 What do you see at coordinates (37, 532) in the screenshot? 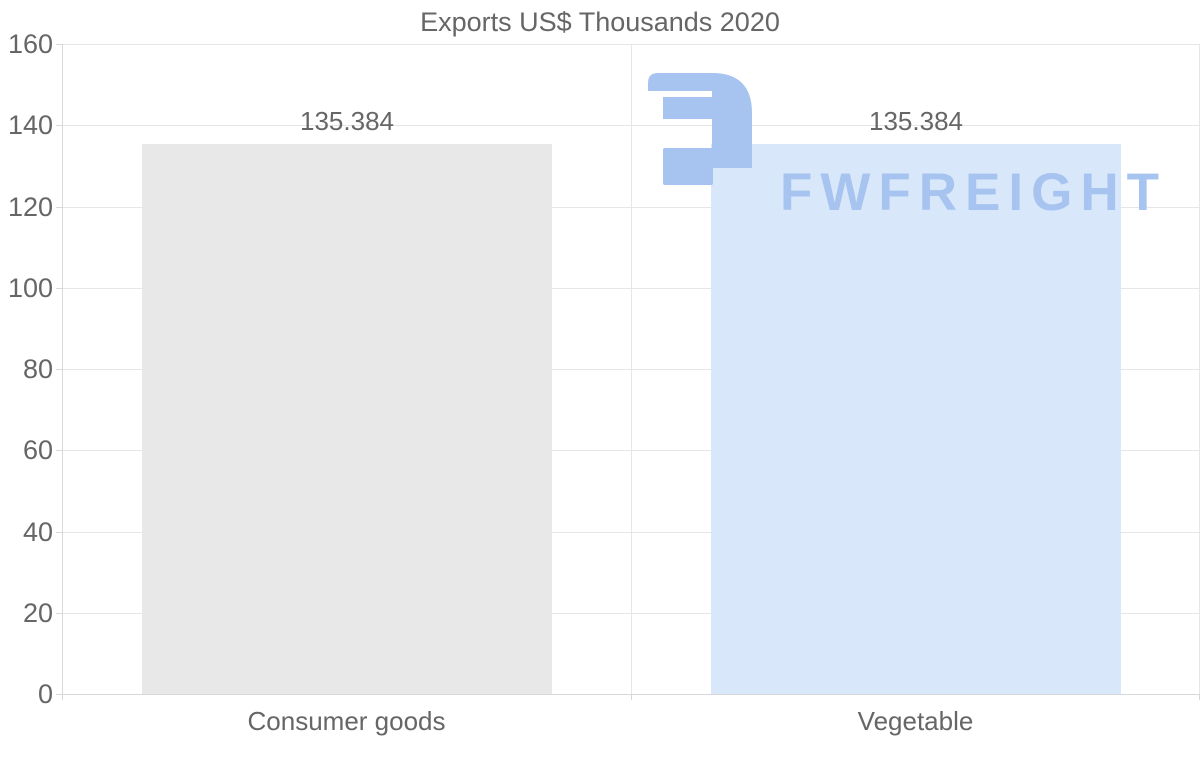
I see `y-axis-label: 40` at bounding box center [37, 532].